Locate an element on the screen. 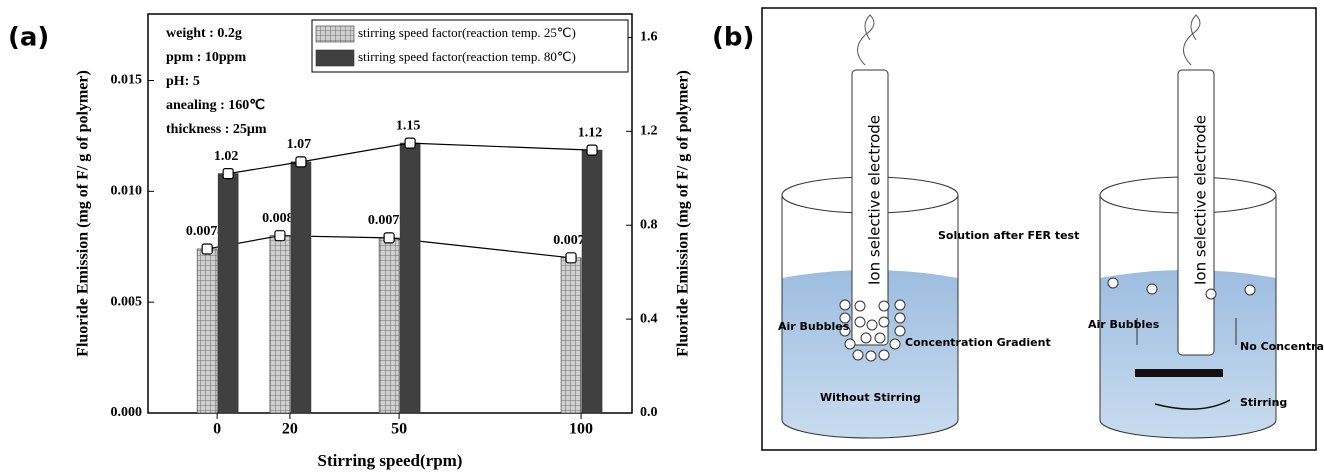  label: Stirring is located at coordinates (1263, 402).